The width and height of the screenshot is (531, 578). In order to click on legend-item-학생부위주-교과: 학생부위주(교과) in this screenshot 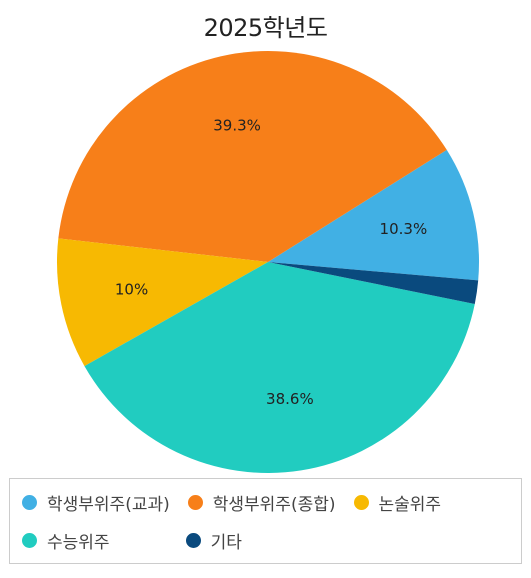, I will do `click(96, 502)`.